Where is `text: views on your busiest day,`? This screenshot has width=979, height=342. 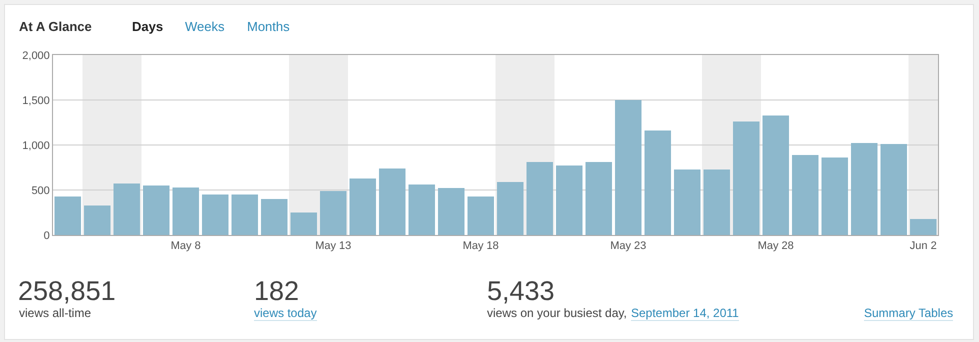
text: views on your busiest day, is located at coordinates (557, 313).